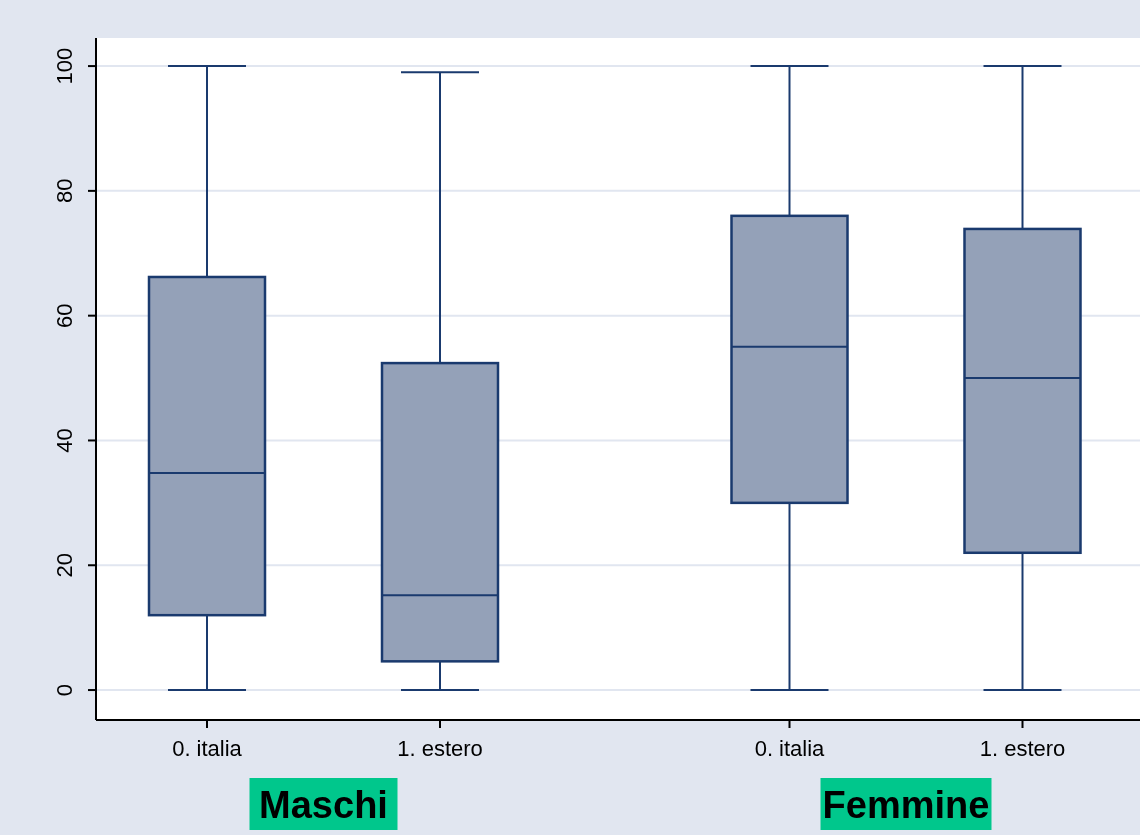 This screenshot has height=835, width=1140. What do you see at coordinates (64, 315) in the screenshot?
I see `y-tick-label: 60` at bounding box center [64, 315].